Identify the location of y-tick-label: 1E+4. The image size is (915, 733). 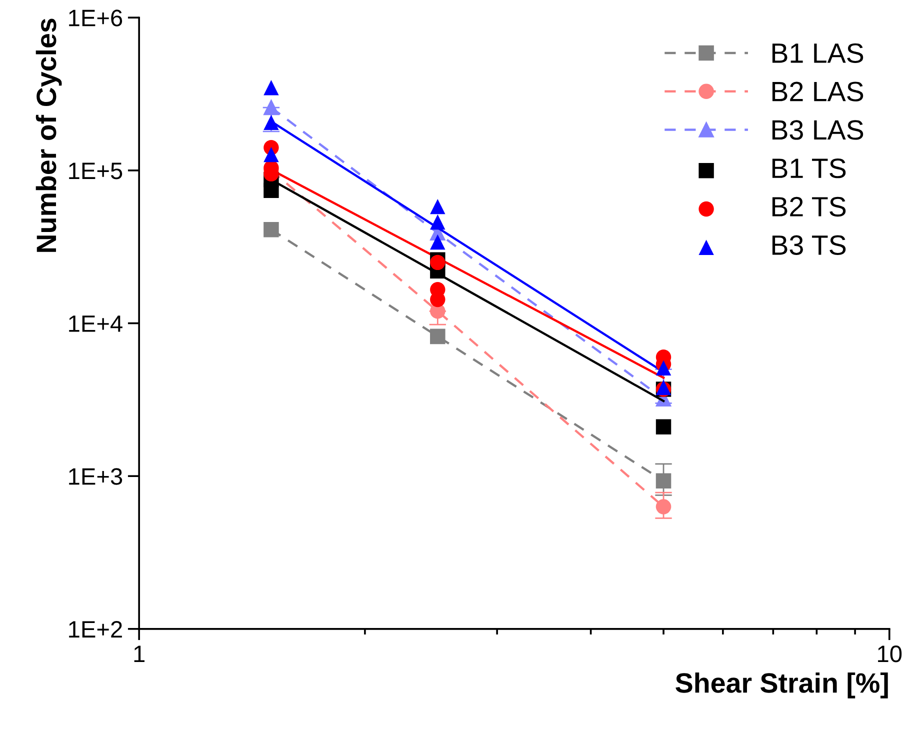
(95, 324).